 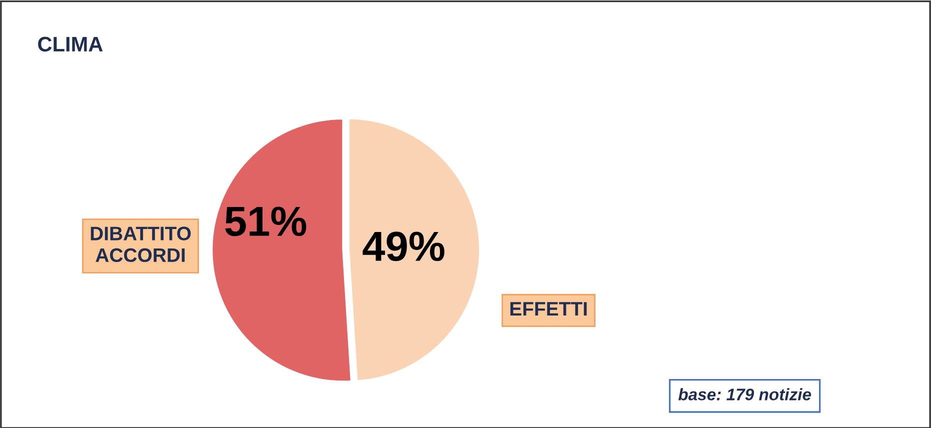 I want to click on slice-label: EFFETTI, so click(x=548, y=309).